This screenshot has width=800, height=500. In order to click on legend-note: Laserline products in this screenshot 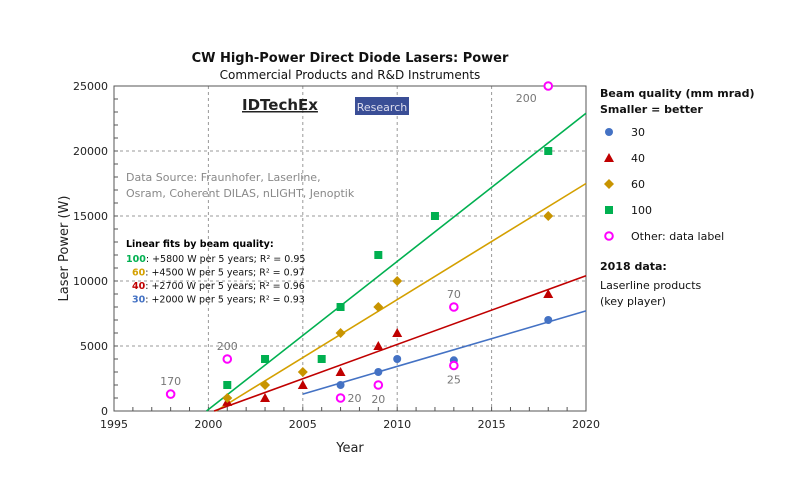, I will do `click(651, 285)`.